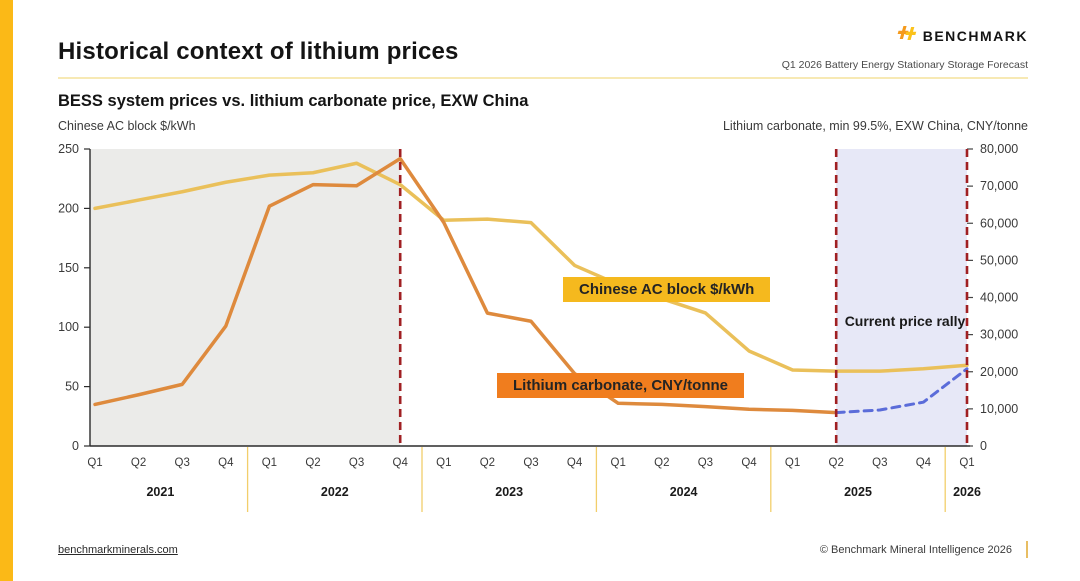 The width and height of the screenshot is (1080, 581). Describe the element at coordinates (335, 492) in the screenshot. I see `year-label: 2022` at that location.